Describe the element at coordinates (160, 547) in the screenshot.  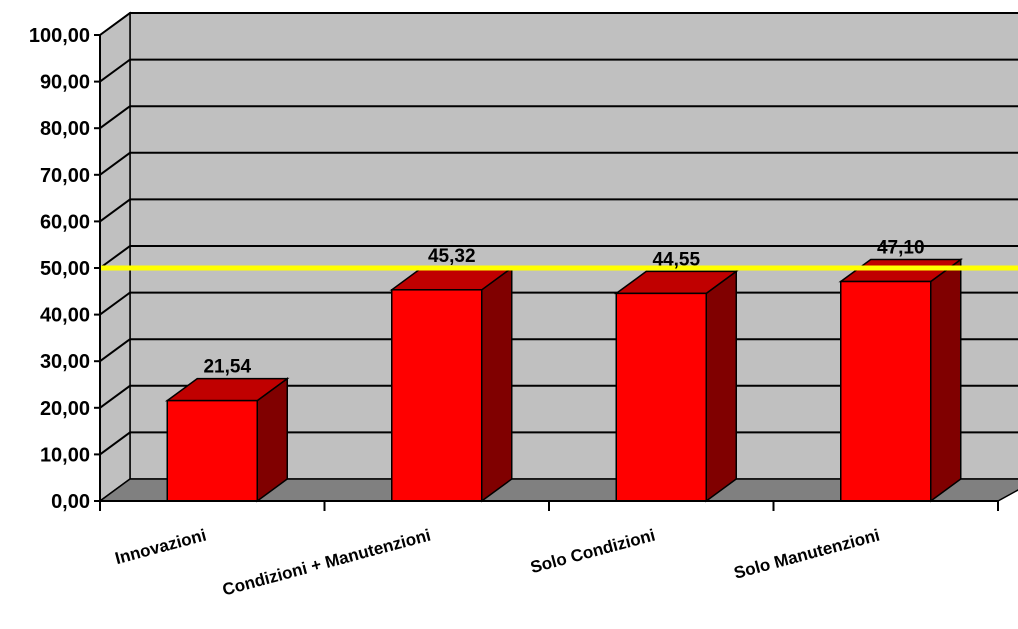
I see `x-category-label: Innovazioni` at that location.